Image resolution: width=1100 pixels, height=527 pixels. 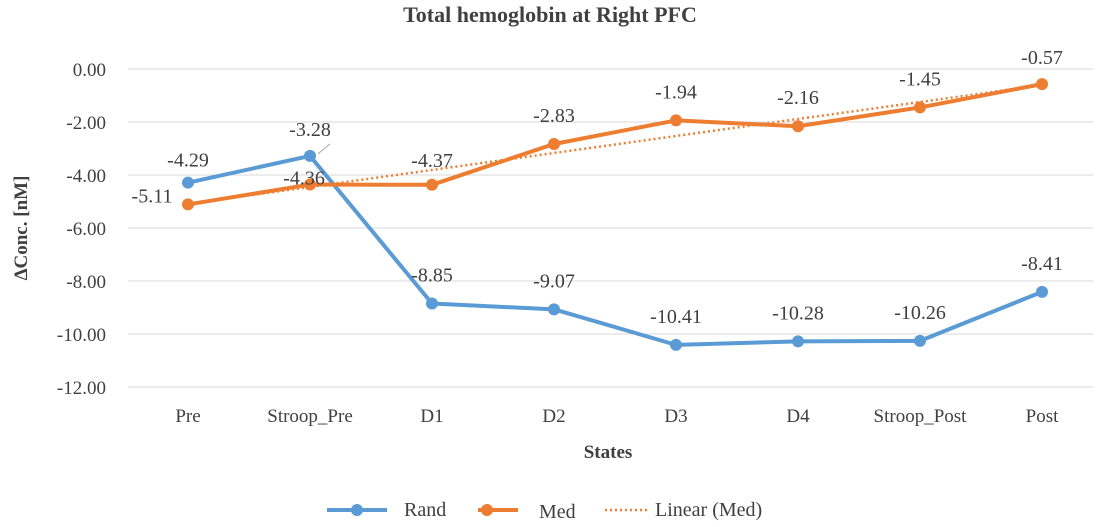 What do you see at coordinates (431, 416) in the screenshot?
I see `x-tick-label: D1` at bounding box center [431, 416].